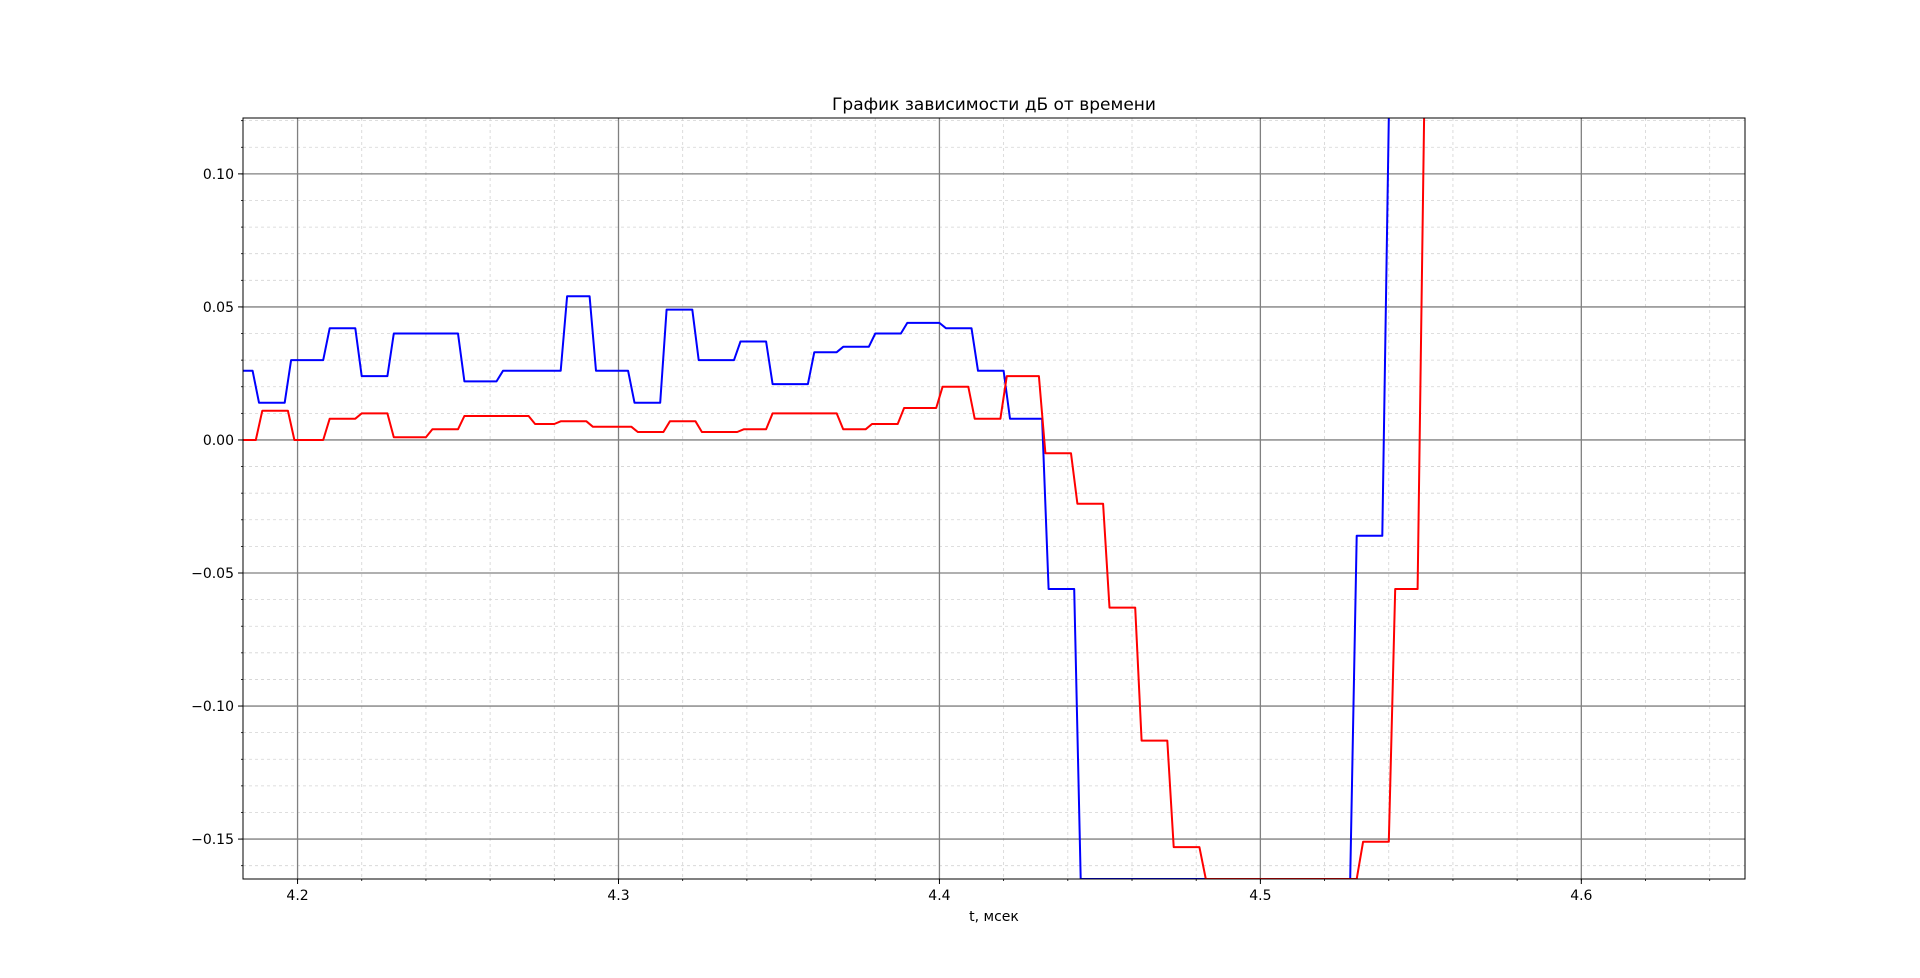  What do you see at coordinates (994, 105) in the screenshot?
I see `chart-title: График зависимости дБ от времени` at bounding box center [994, 105].